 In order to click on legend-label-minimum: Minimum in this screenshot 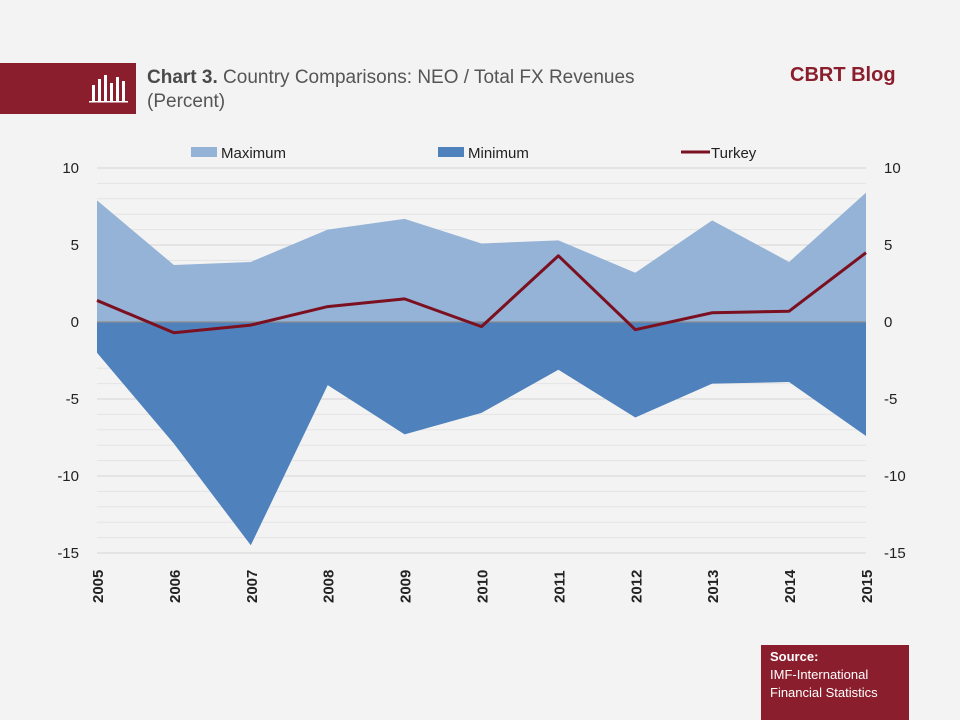, I will do `click(498, 153)`.